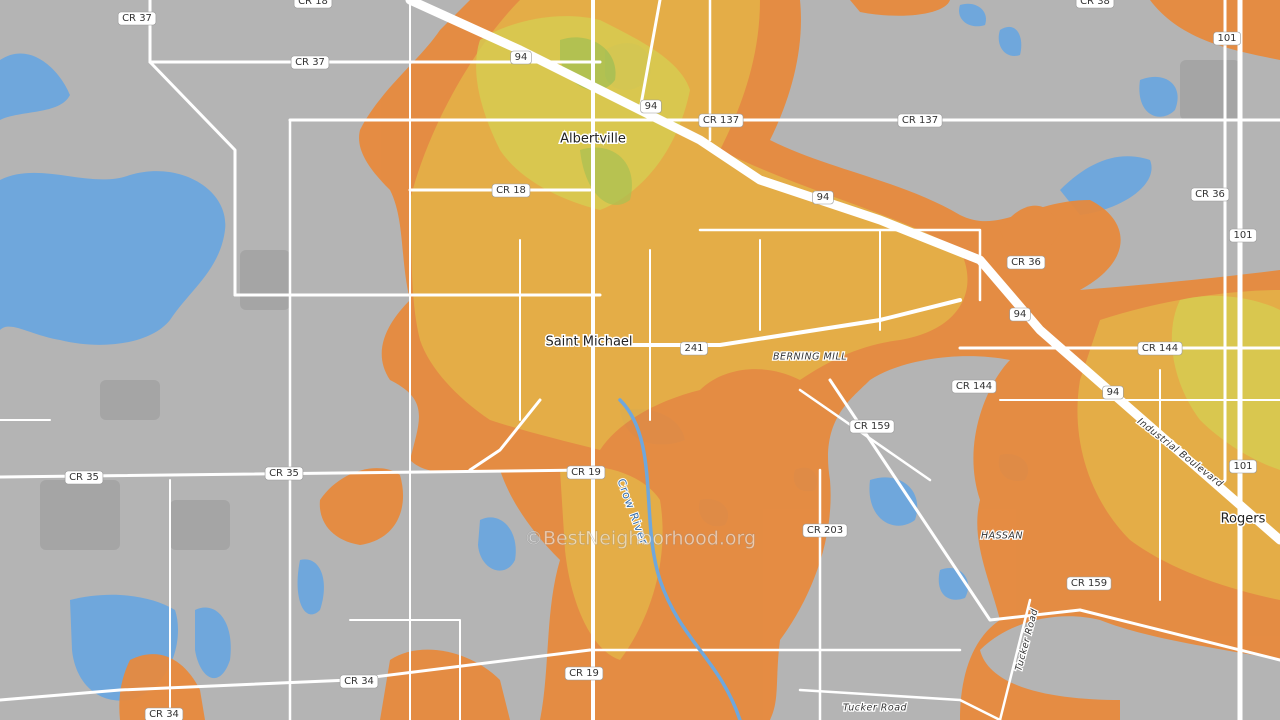 The height and width of the screenshot is (720, 1280). What do you see at coordinates (593, 139) in the screenshot?
I see `place-label: Albertville` at bounding box center [593, 139].